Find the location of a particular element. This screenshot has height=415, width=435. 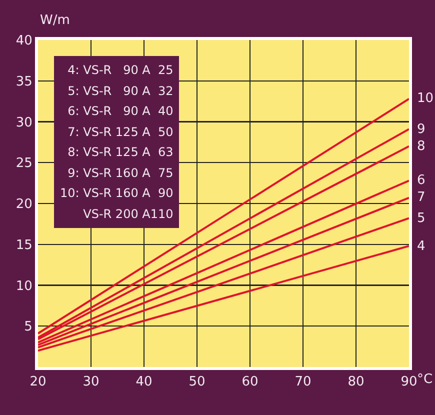

x-tick-label: 30 is located at coordinates (91, 382).